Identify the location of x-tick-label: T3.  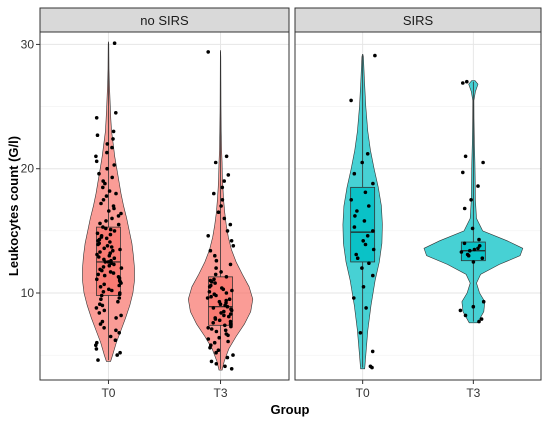
(221, 393).